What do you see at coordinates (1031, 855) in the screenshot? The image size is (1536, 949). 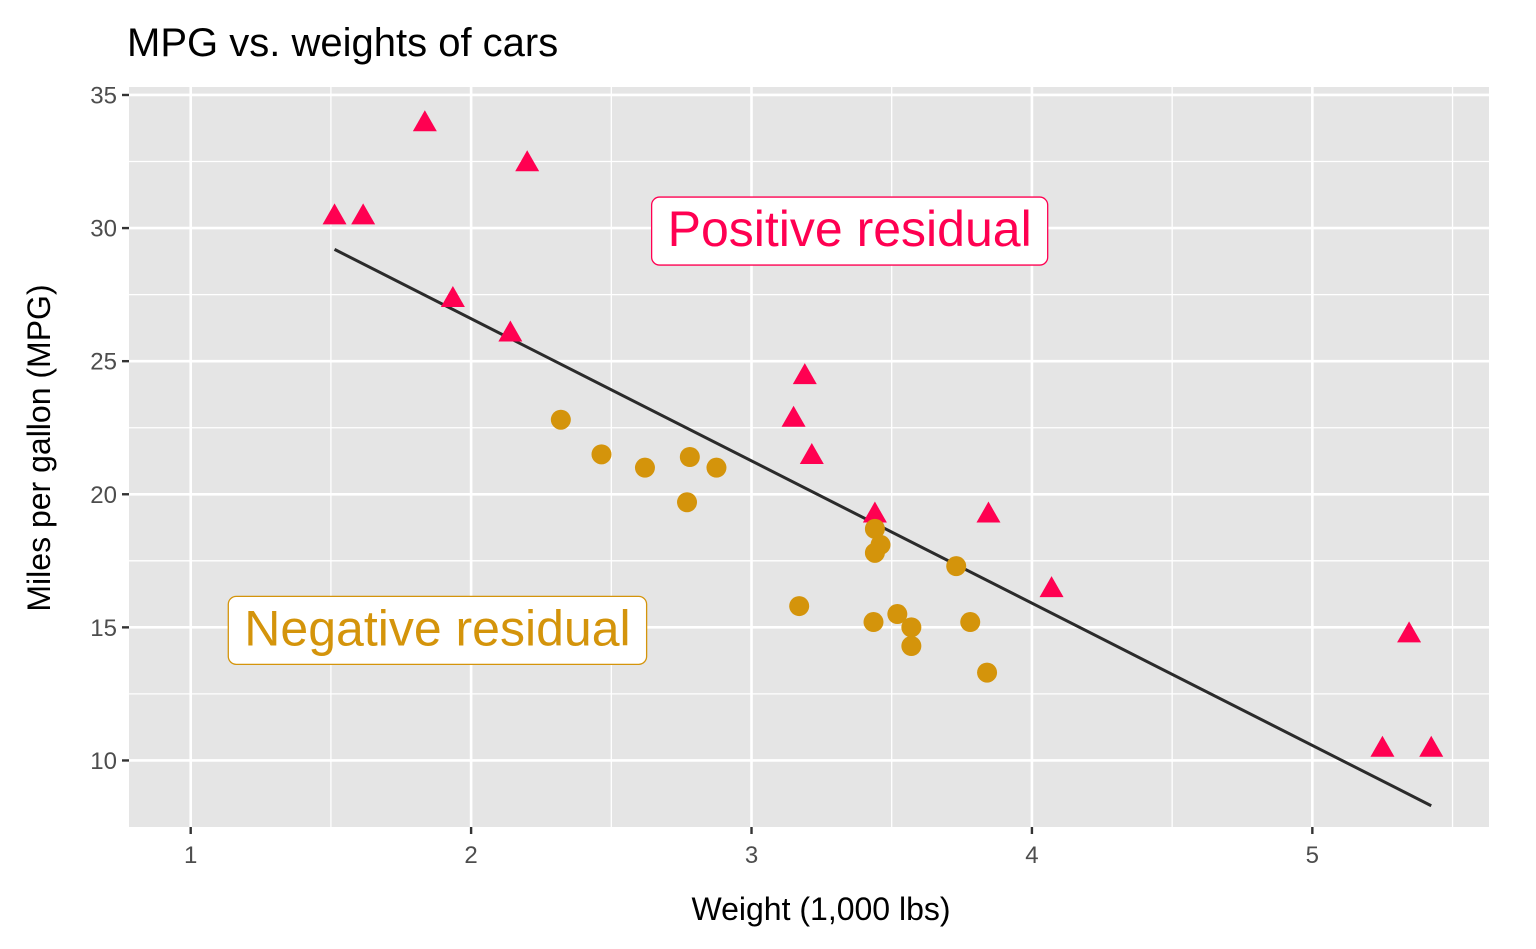 I see `x-tick-label: 4` at bounding box center [1031, 855].